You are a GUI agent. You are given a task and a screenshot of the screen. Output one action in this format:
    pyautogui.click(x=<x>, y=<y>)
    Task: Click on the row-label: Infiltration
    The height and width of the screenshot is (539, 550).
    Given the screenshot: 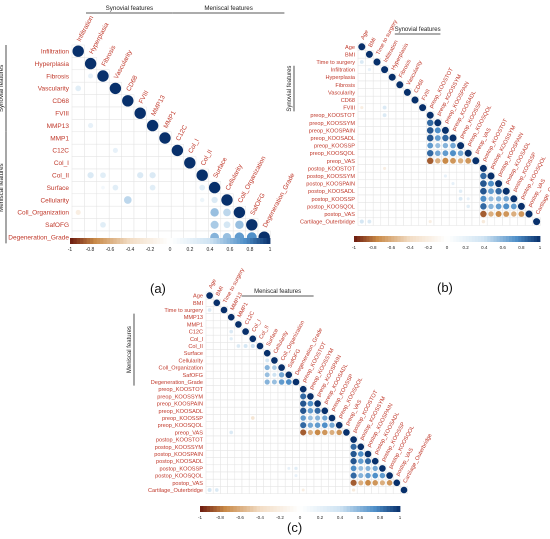 What is the action you would take?
    pyautogui.click(x=55, y=52)
    